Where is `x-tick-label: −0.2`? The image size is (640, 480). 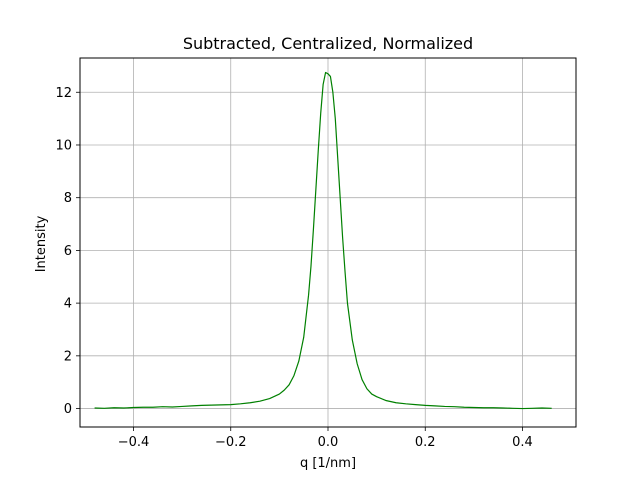
x-tick-label: −0.2 is located at coordinates (231, 442).